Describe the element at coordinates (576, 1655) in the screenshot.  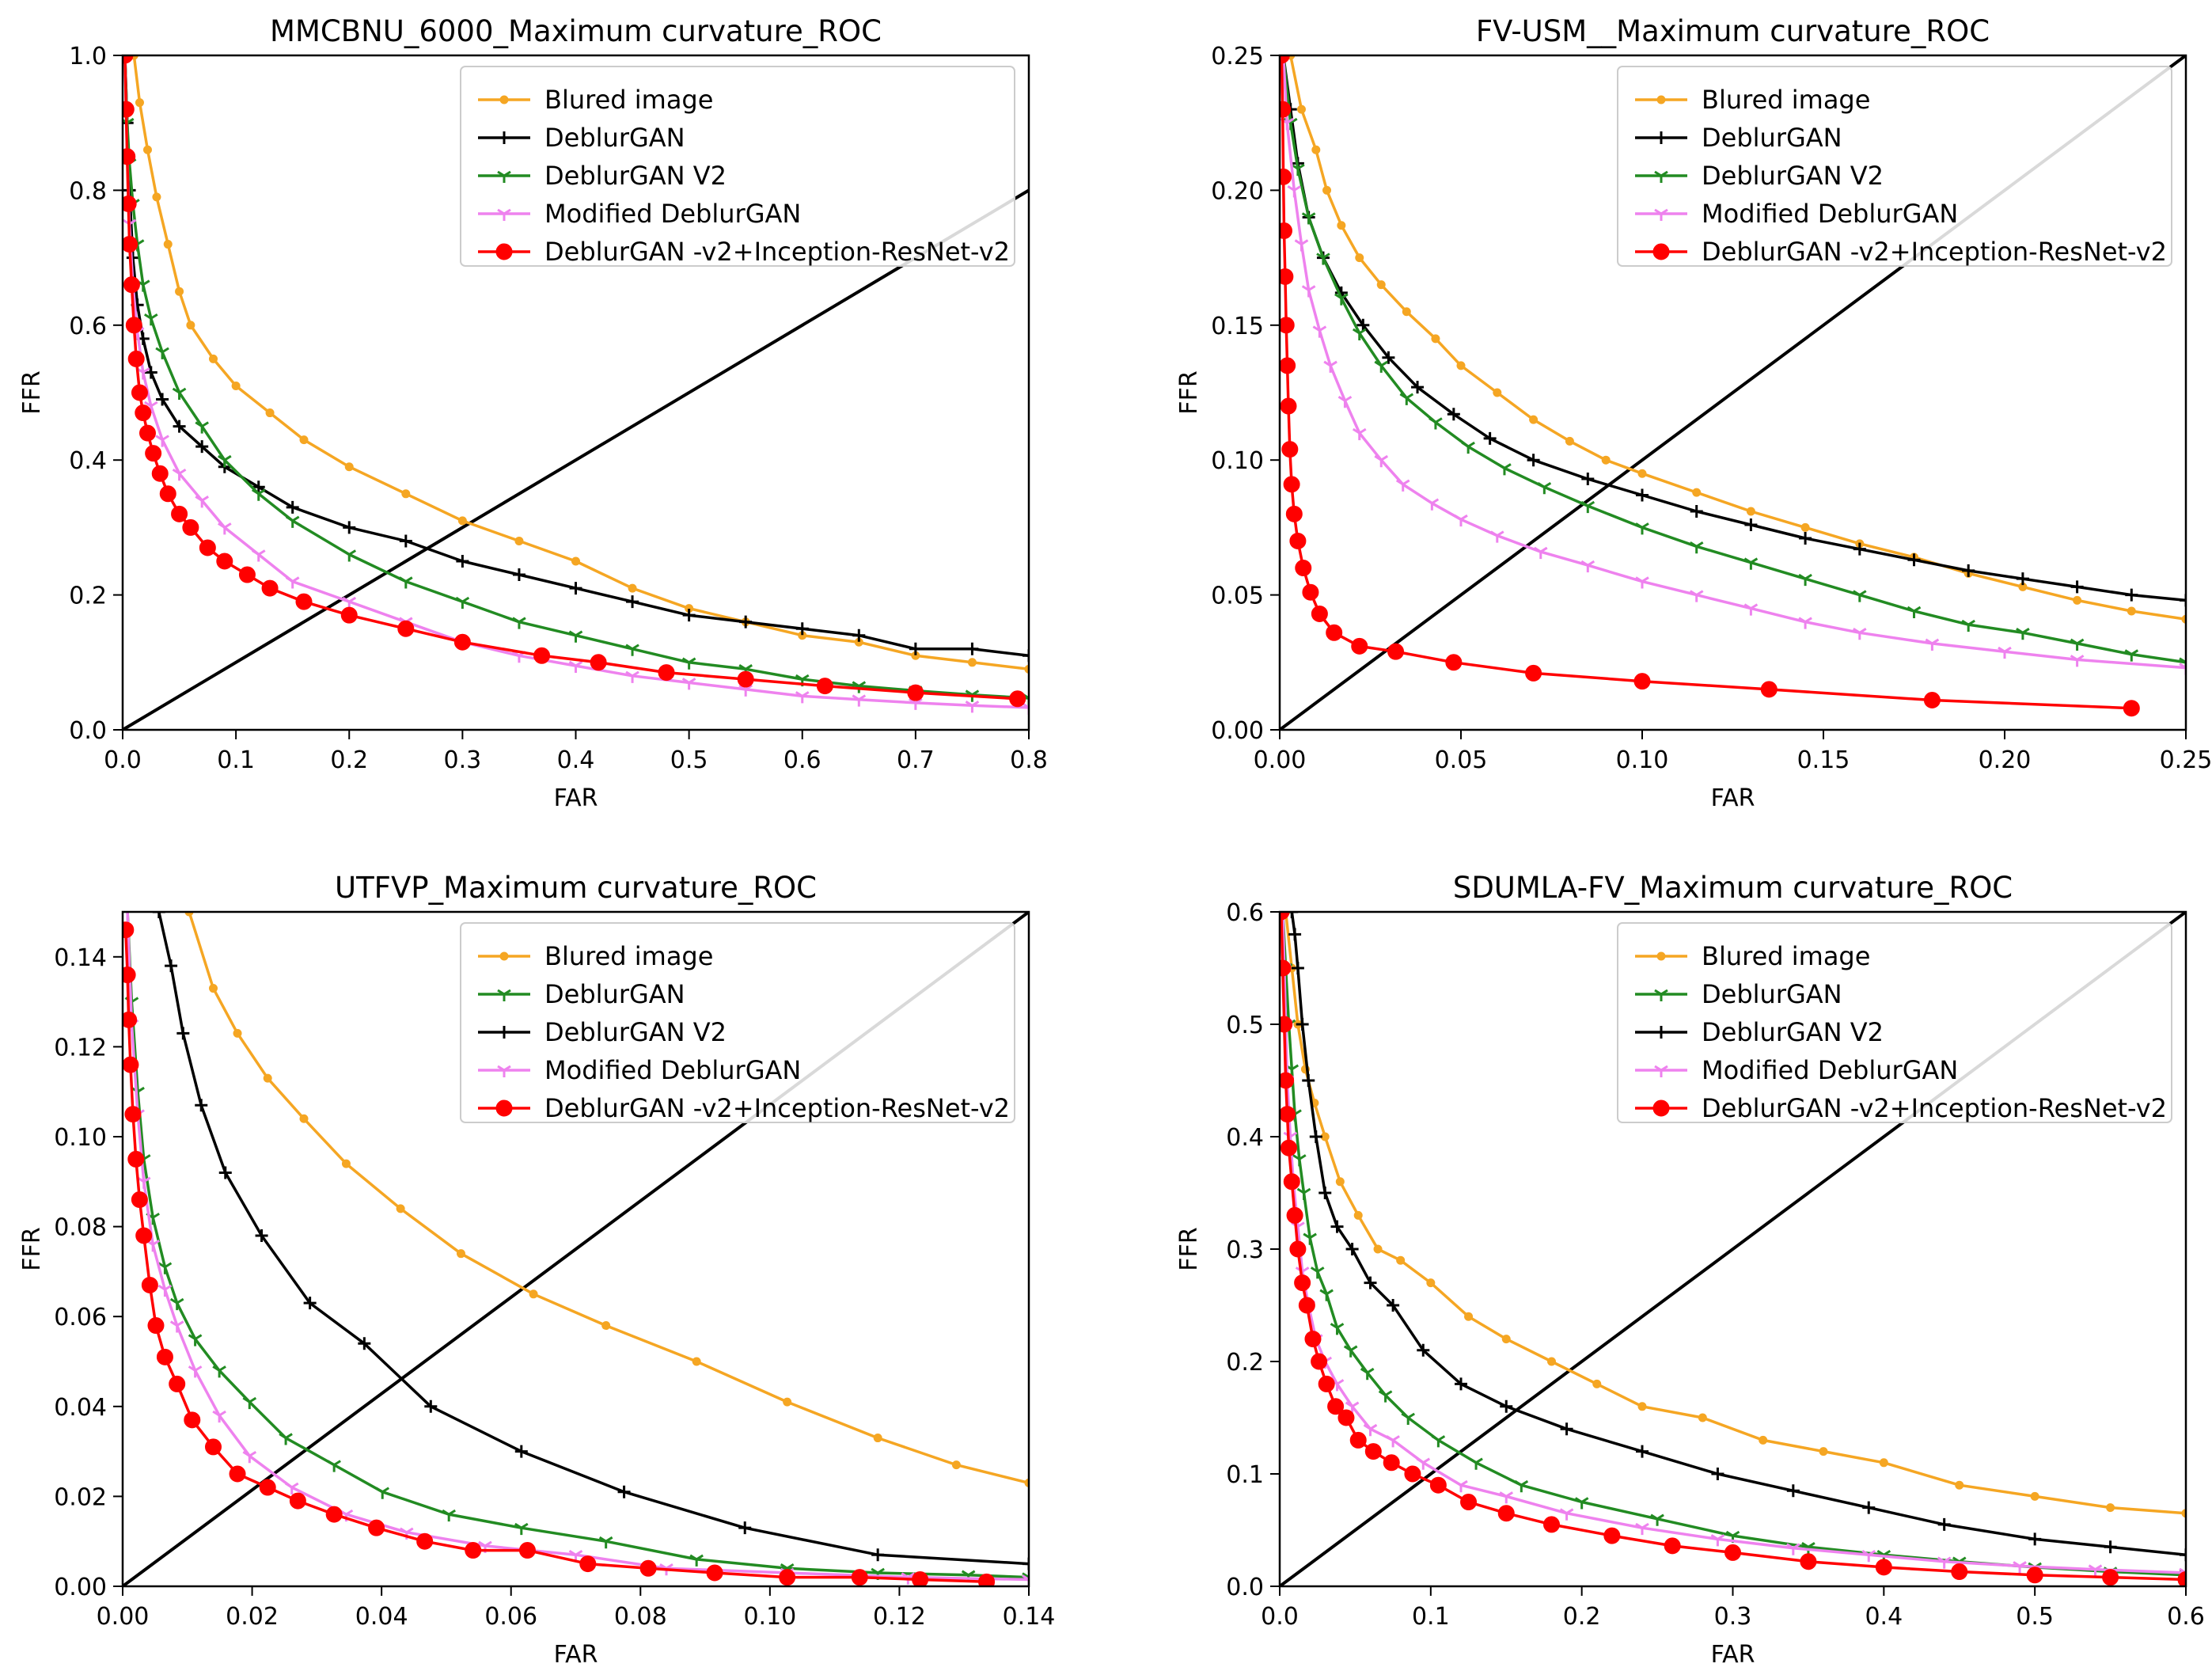
I see `x-axis-label: FAR` at that location.